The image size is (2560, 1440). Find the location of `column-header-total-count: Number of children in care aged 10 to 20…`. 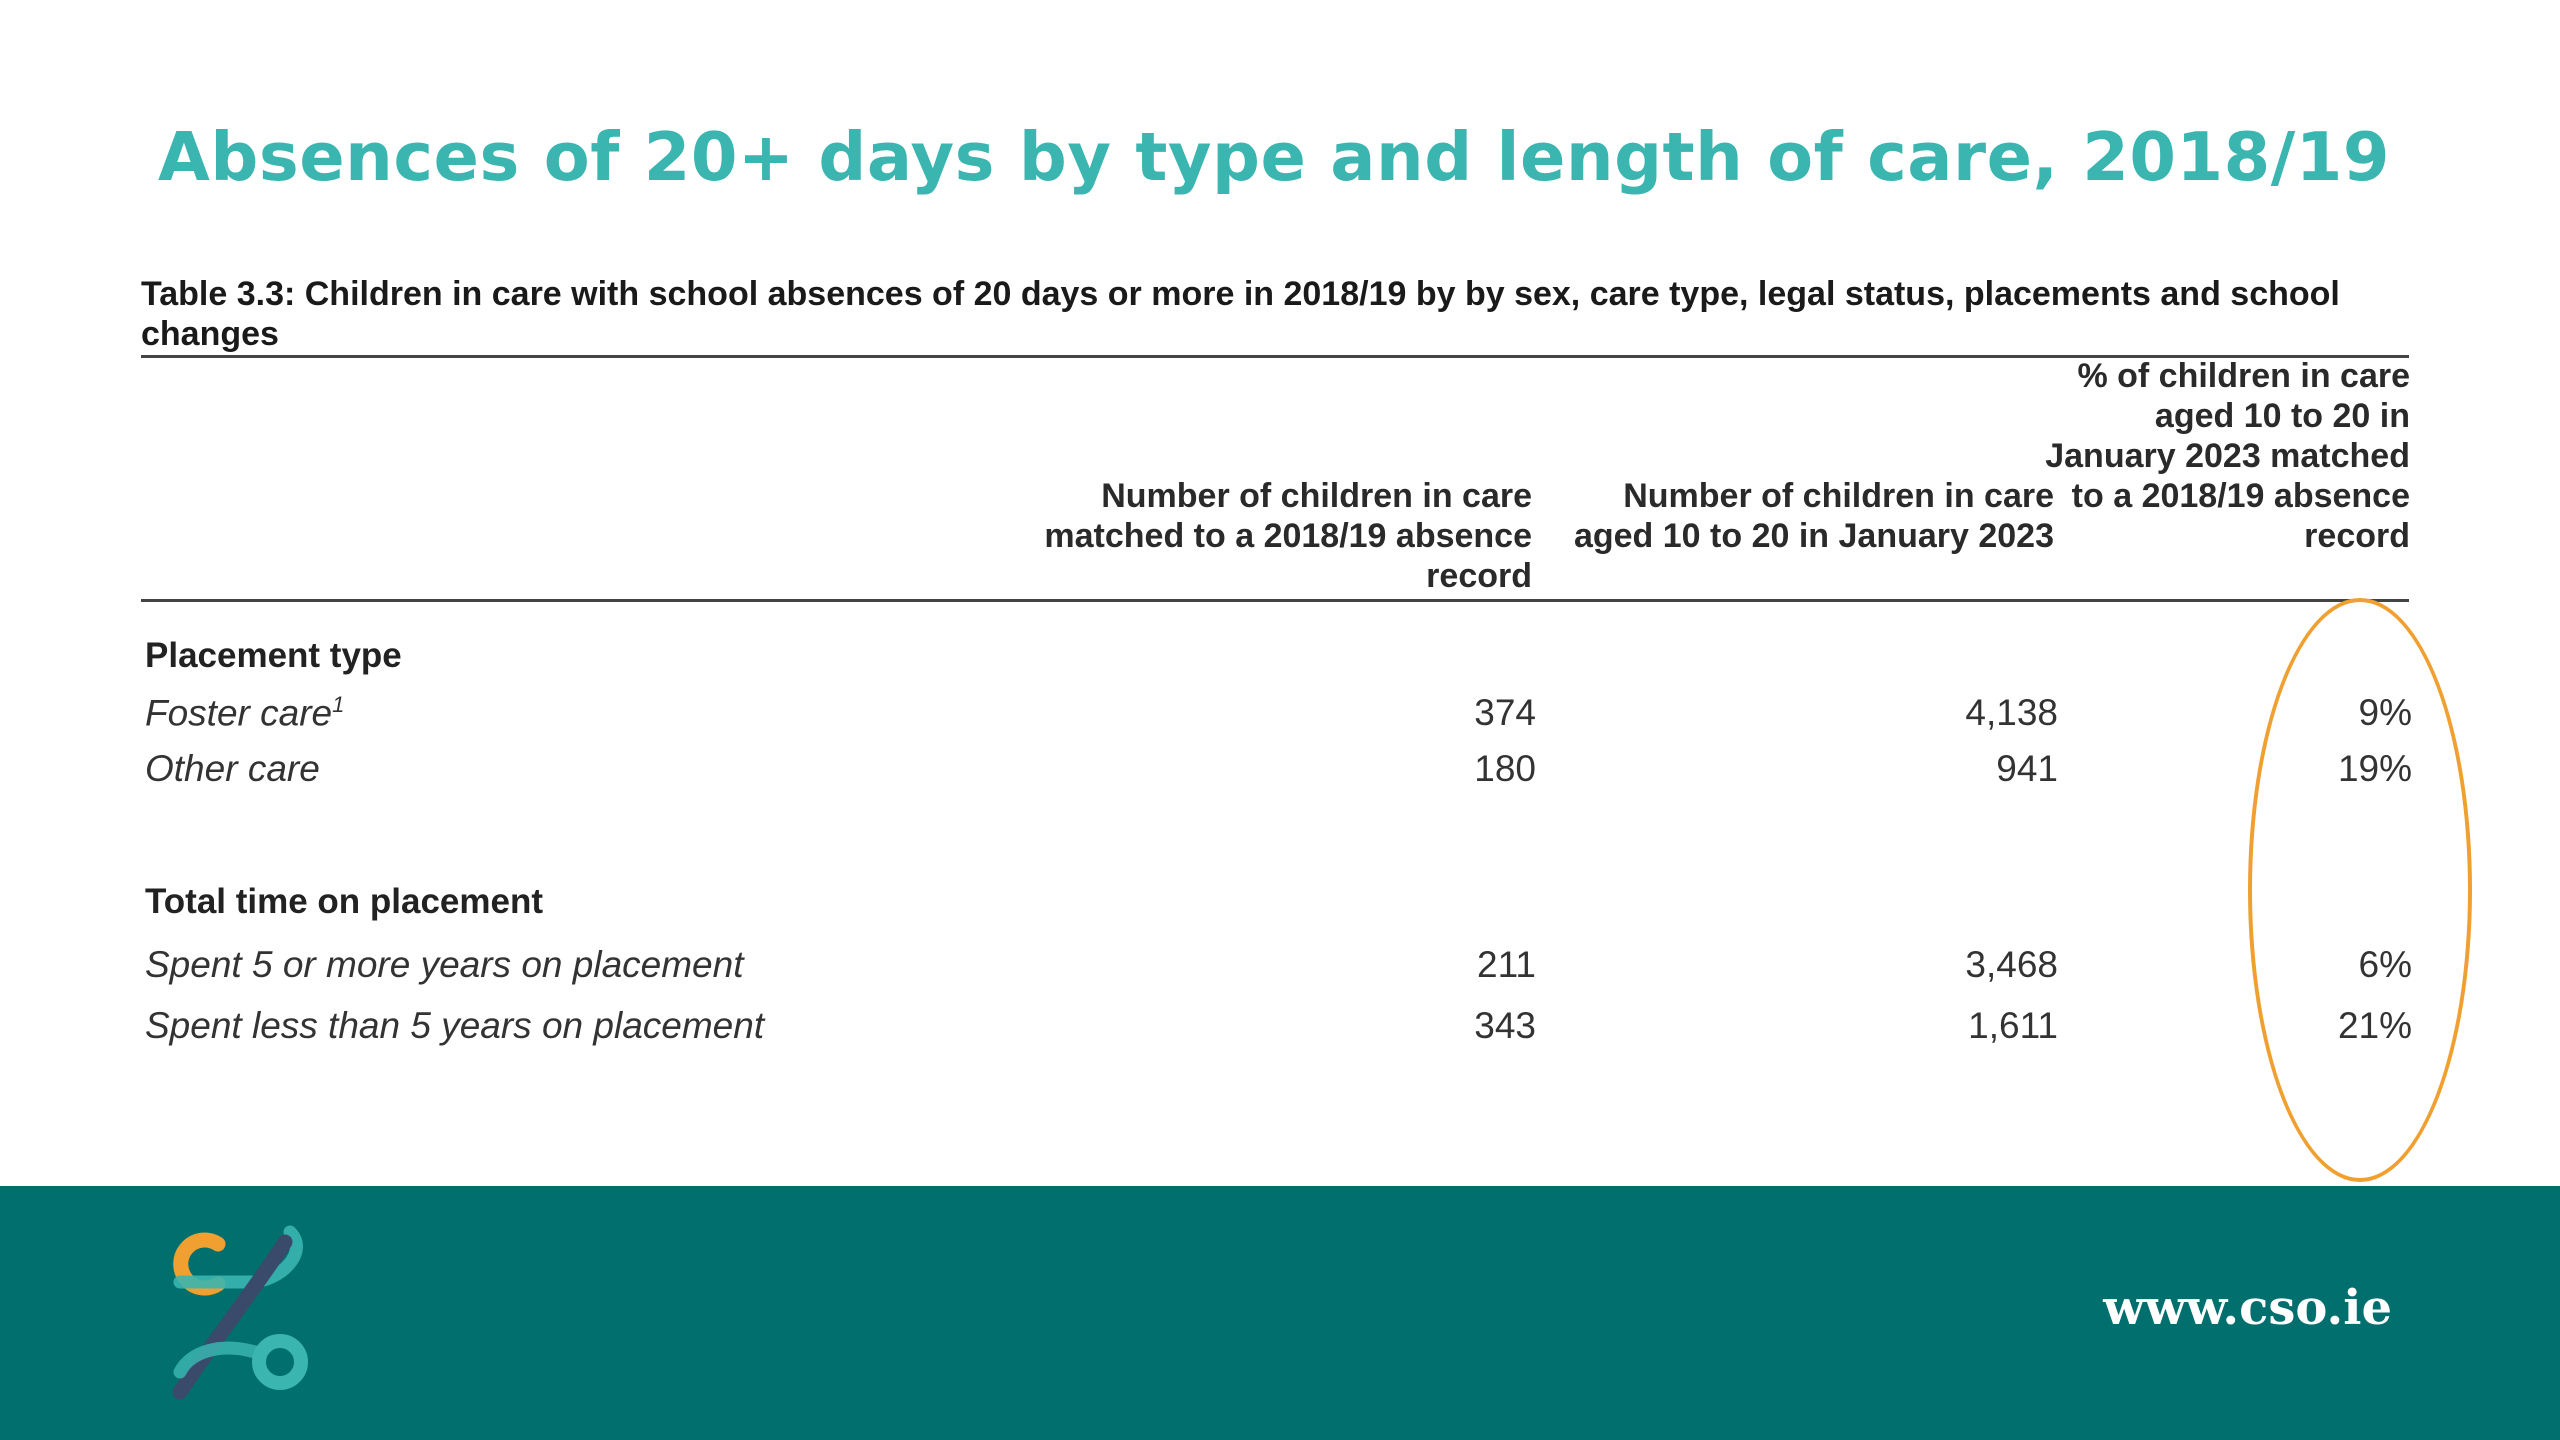

column-header-total-count: Number of children in care aged 10 to 20… is located at coordinates (1813, 516).